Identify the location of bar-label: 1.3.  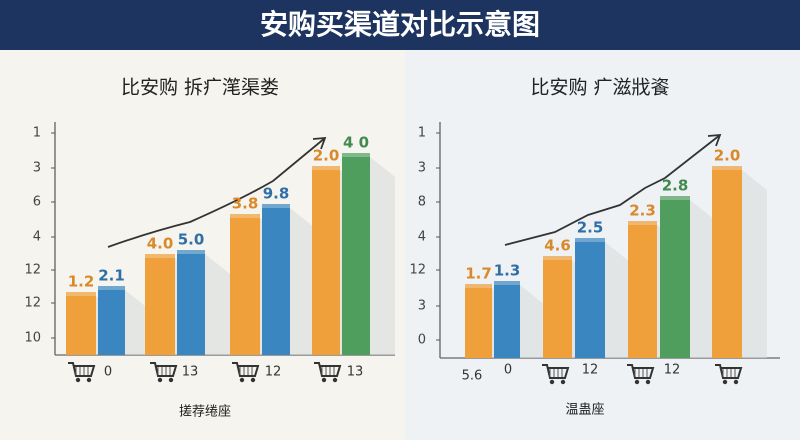
(507, 271).